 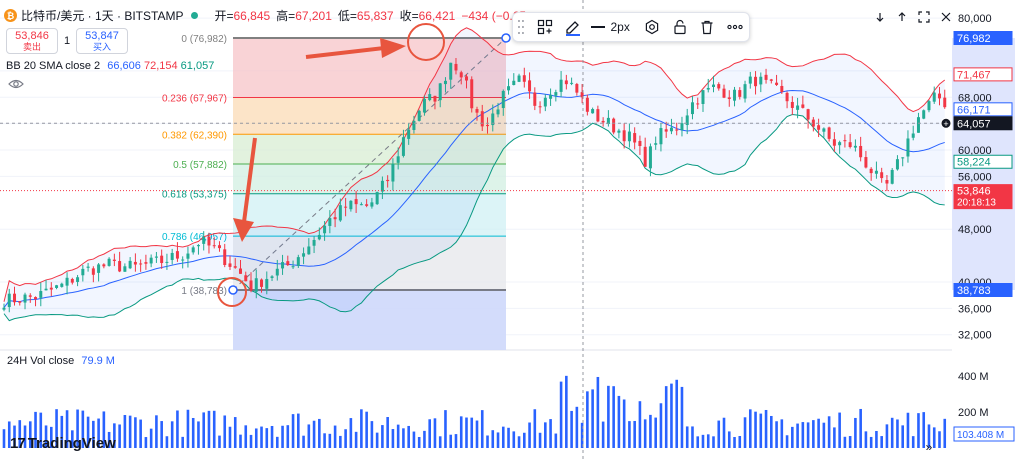 I want to click on eye-icon, so click(x=16, y=84).